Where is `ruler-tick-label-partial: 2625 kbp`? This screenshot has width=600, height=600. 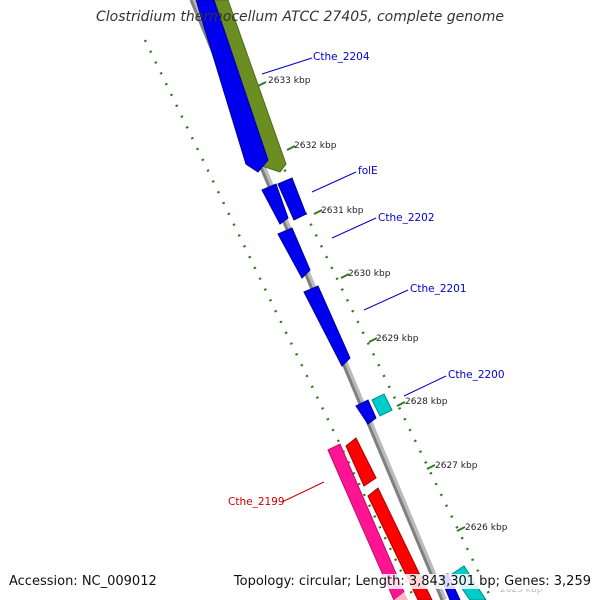 ruler-tick-label-partial: 2625 kbp is located at coordinates (521, 590).